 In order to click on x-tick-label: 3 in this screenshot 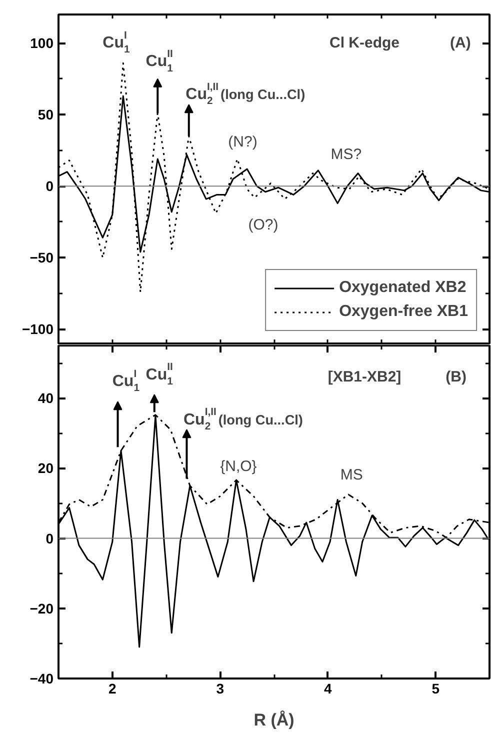, I will do `click(220, 688)`.